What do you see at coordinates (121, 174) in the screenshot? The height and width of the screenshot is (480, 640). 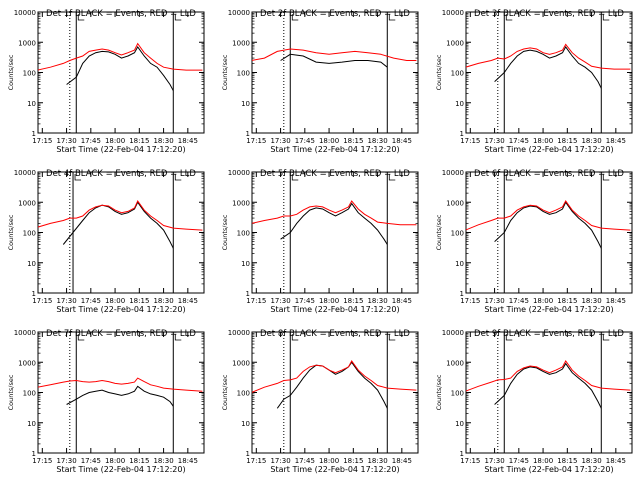 I see `plot-title: Det 4f BLACK = Events, RED = LLD` at bounding box center [121, 174].